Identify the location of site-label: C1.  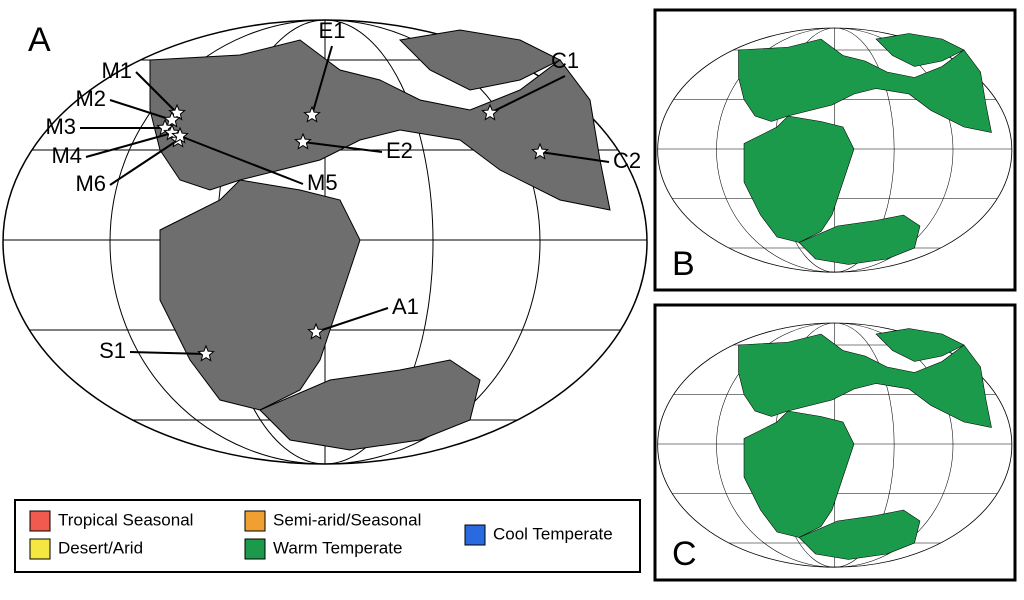
(565, 60).